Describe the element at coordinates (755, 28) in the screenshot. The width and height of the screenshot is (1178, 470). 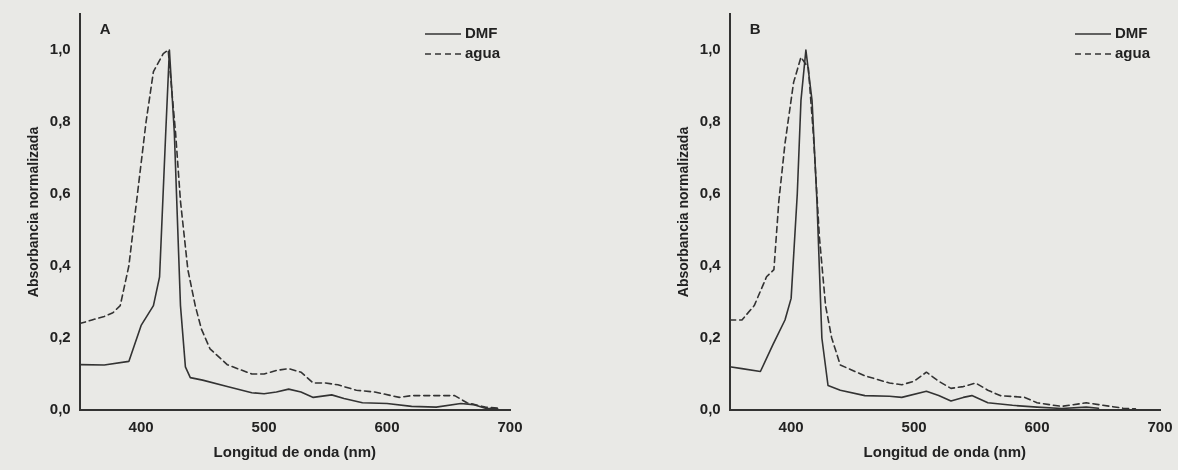
I see `text: B` at that location.